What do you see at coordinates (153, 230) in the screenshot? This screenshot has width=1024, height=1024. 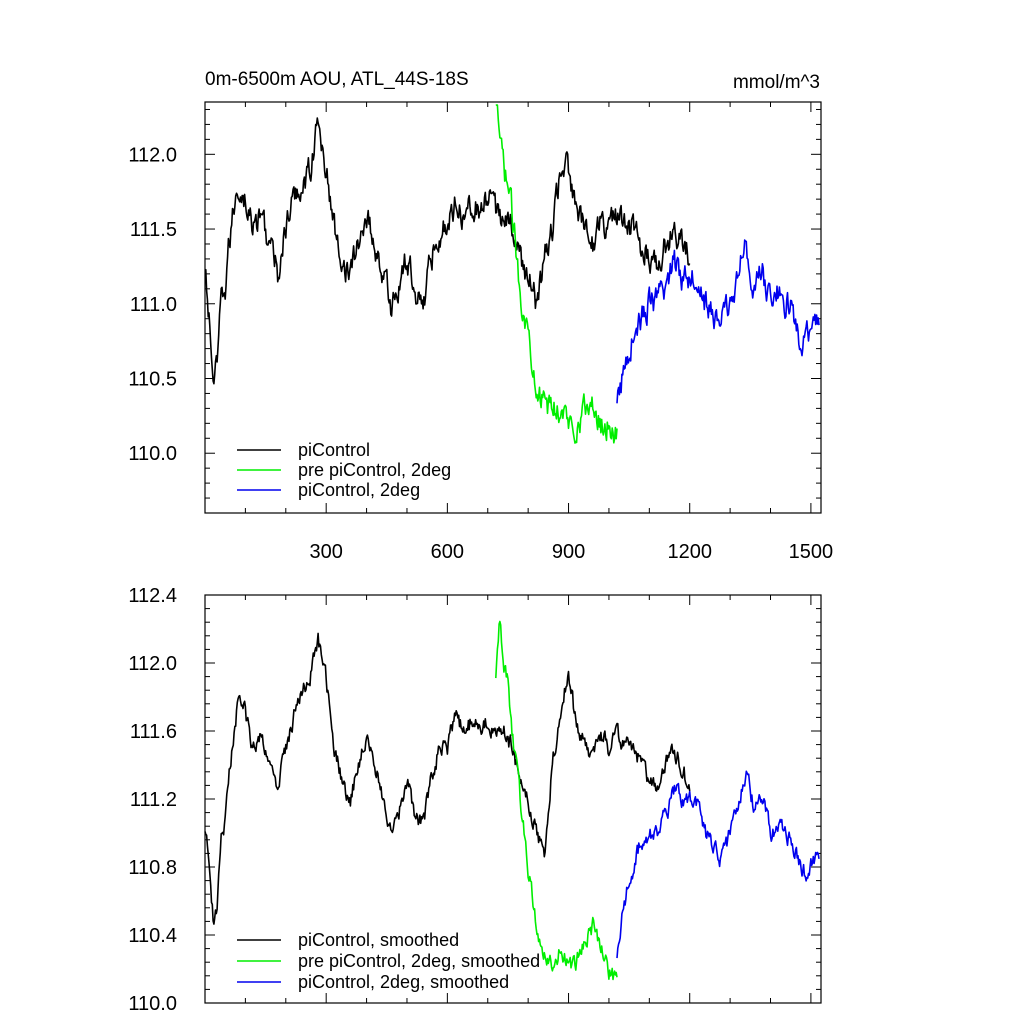 I see `y-tick-label: 111.5` at bounding box center [153, 230].